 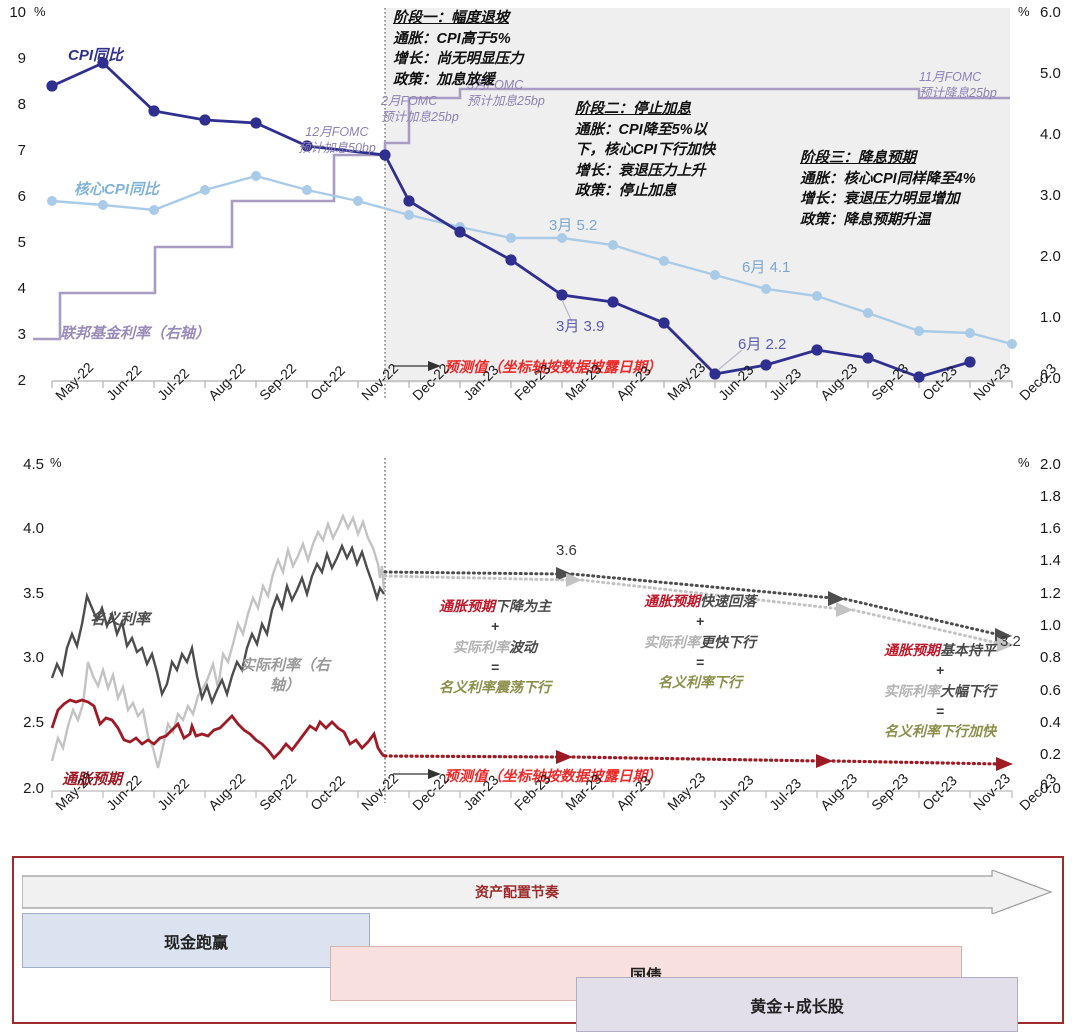 I want to click on svg-text: 4, so click(x=22, y=288).